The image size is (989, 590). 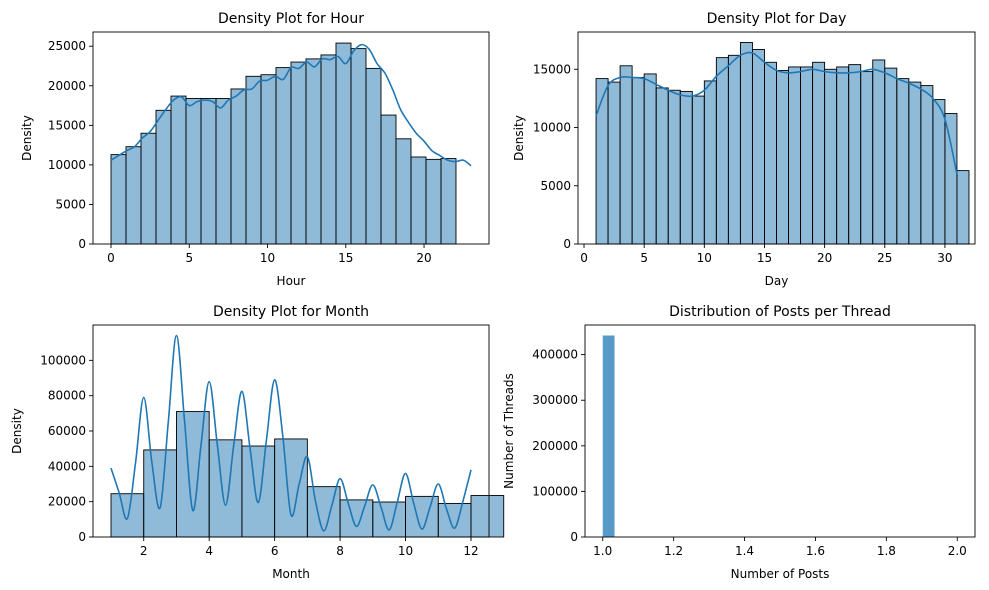 I want to click on x-axis-label: Hour, so click(x=291, y=281).